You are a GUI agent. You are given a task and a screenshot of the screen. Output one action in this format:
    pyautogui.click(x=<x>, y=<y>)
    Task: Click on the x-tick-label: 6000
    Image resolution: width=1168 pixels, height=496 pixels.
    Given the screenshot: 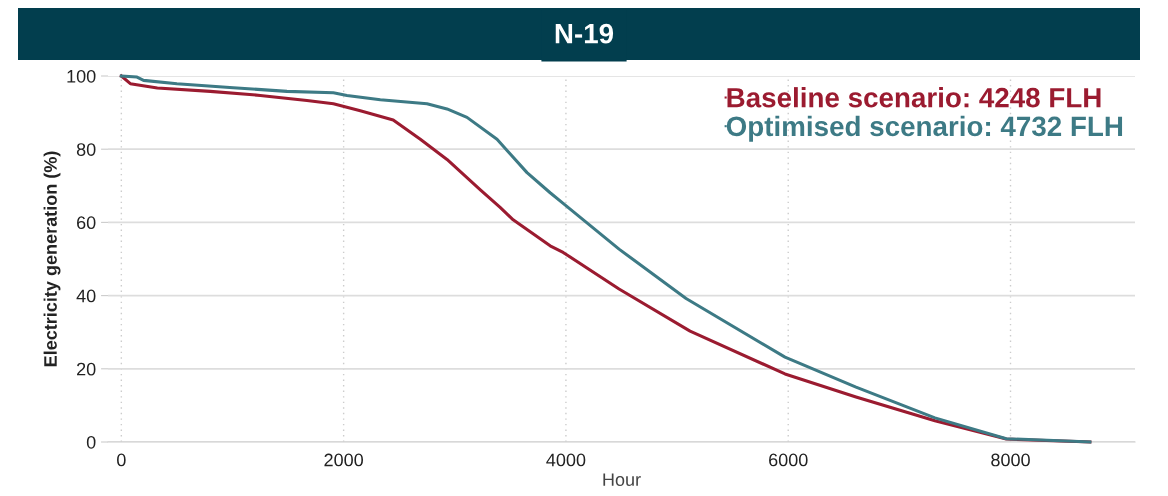 What is the action you would take?
    pyautogui.click(x=788, y=460)
    